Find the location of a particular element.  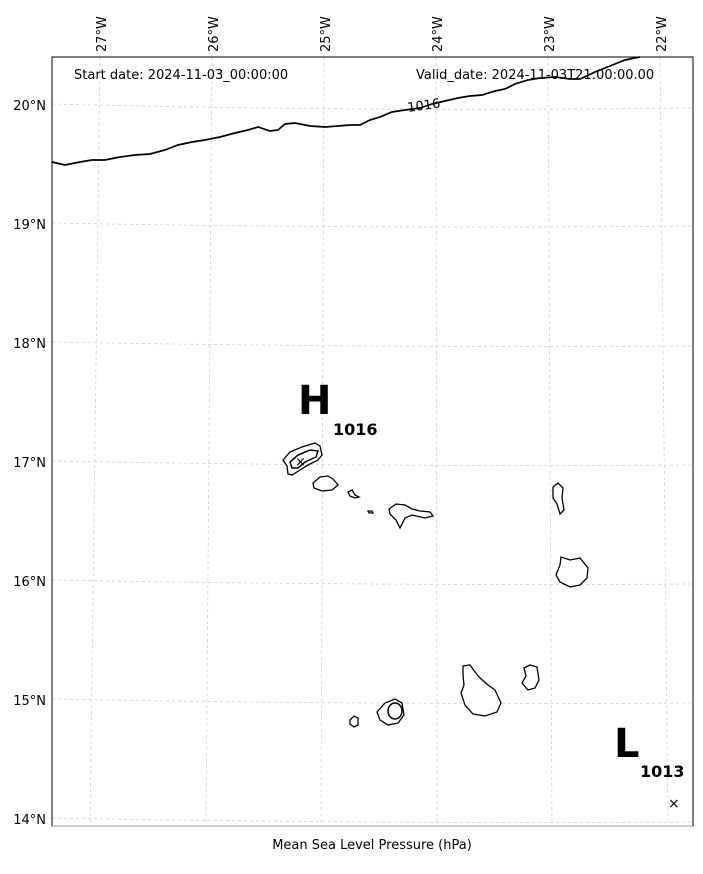

island-santiago is located at coordinates (481, 690).